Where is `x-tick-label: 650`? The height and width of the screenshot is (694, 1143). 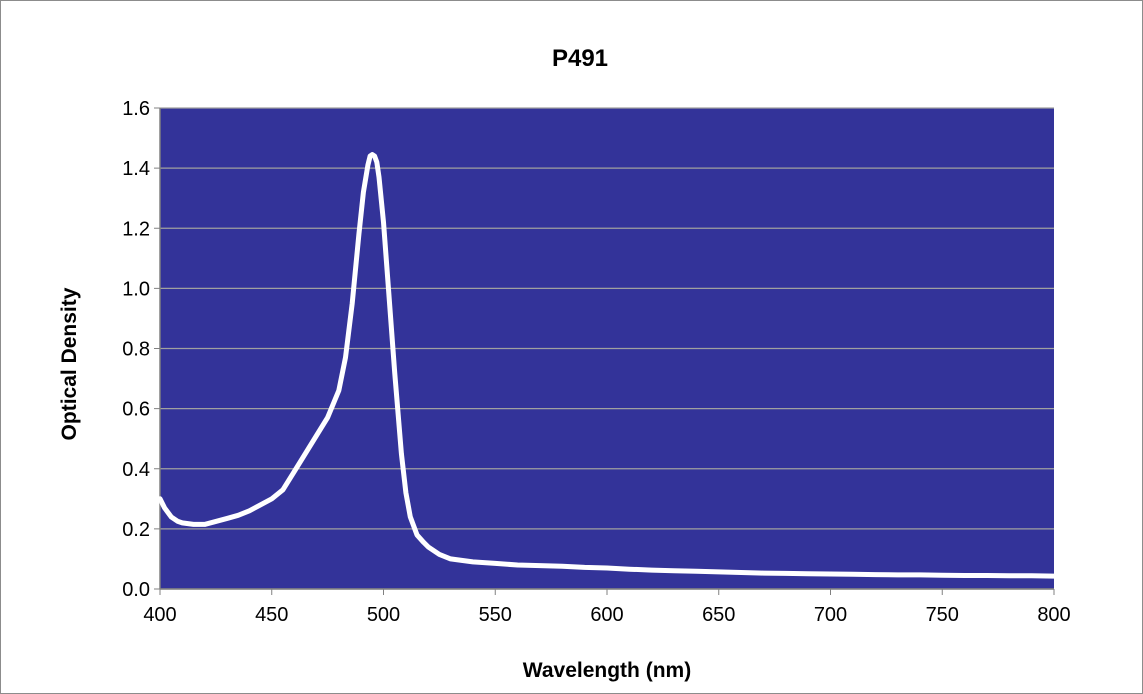 x-tick-label: 650 is located at coordinates (718, 615).